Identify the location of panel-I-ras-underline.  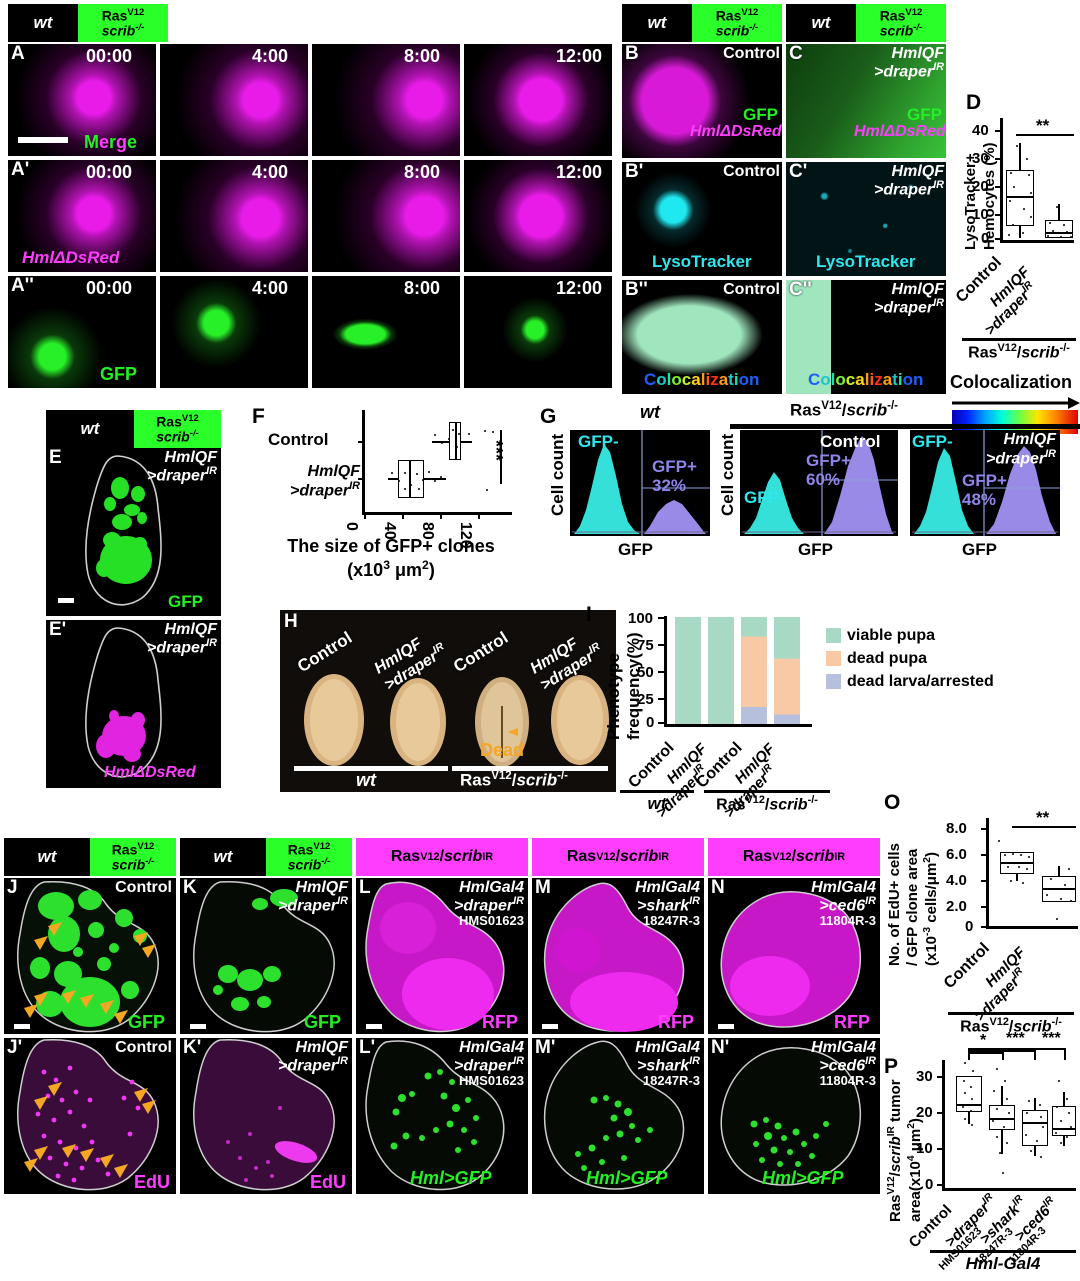
(767, 791).